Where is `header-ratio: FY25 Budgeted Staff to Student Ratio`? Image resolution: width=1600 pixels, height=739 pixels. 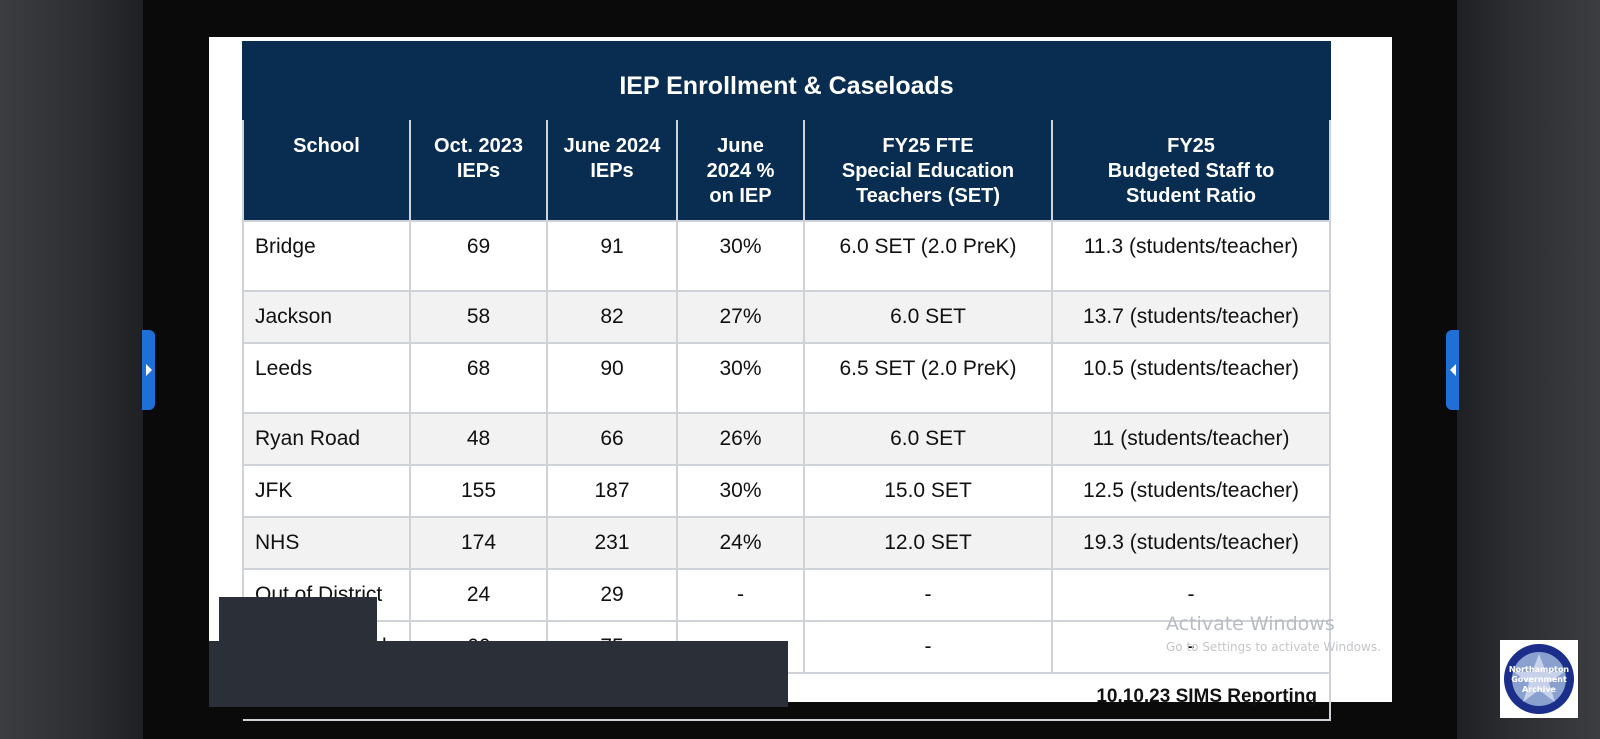
header-ratio: FY25 Budgeted Staff to Student Ratio is located at coordinates (1191, 170).